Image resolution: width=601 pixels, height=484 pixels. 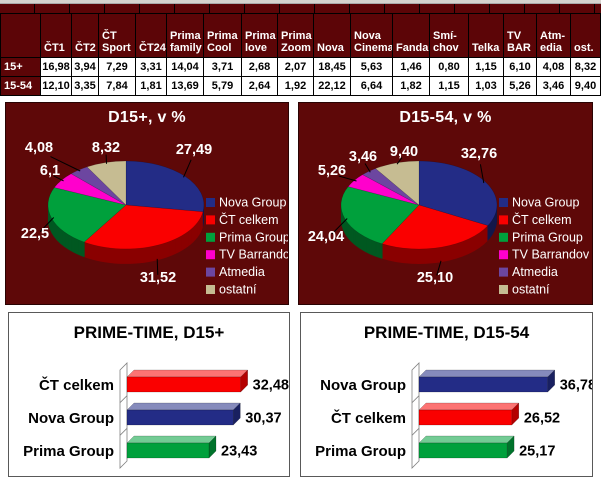 I want to click on column-header: Atm- edia, so click(x=553, y=35).